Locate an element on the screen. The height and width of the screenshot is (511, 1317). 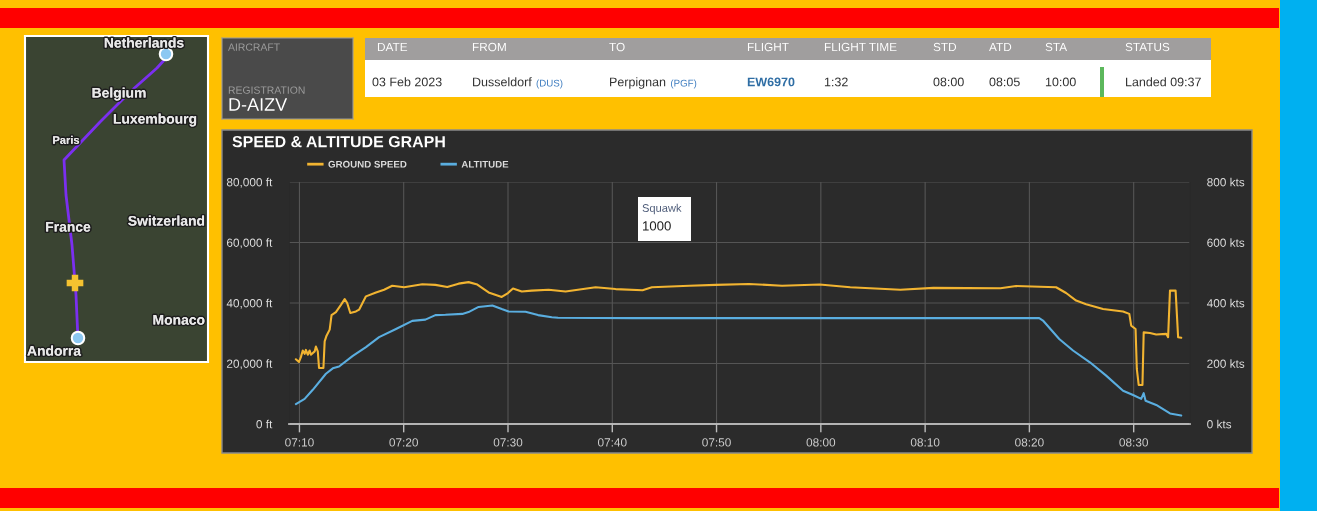
x-tick-label: 07:10 is located at coordinates (299, 442).